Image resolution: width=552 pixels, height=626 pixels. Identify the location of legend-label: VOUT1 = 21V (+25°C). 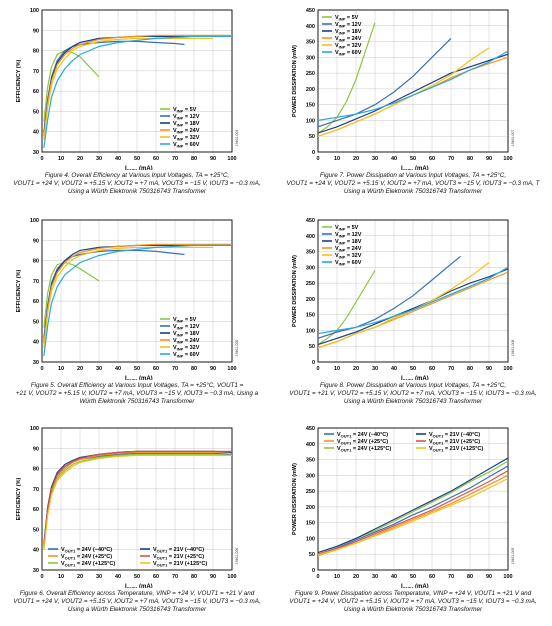
(178, 557).